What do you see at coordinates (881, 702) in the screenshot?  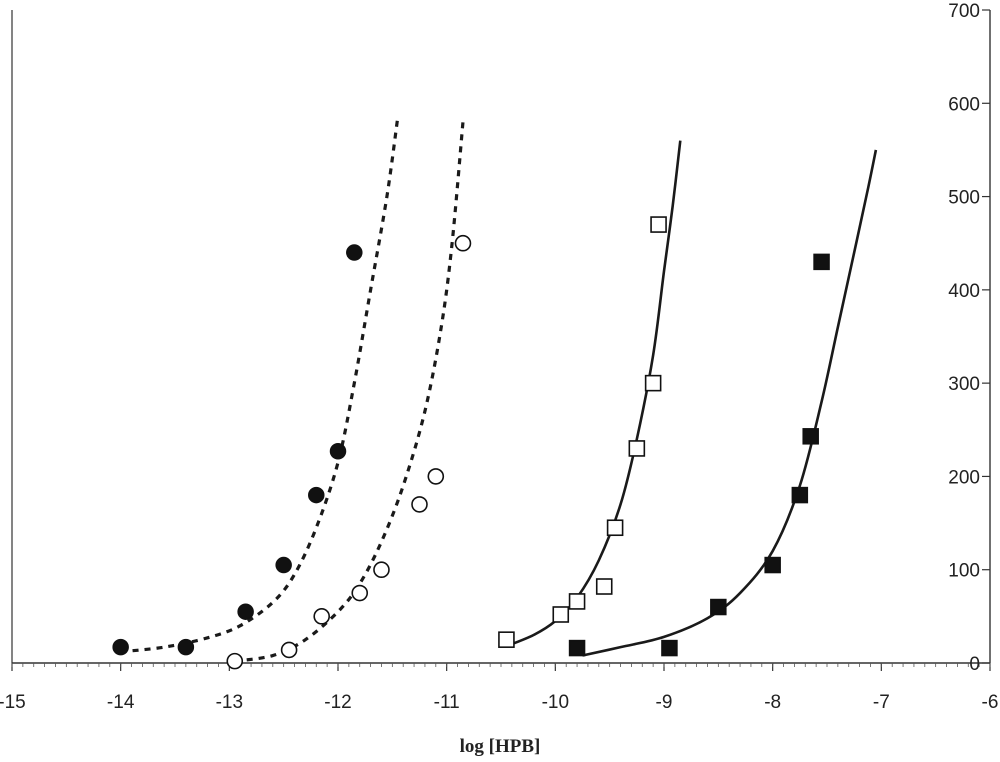 I see `x-tick-label: -7` at bounding box center [881, 702].